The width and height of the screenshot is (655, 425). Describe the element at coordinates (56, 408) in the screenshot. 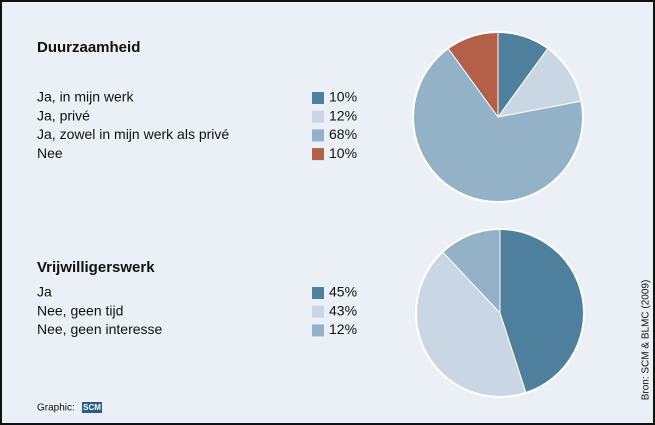

I see `credit: Graphic:` at that location.